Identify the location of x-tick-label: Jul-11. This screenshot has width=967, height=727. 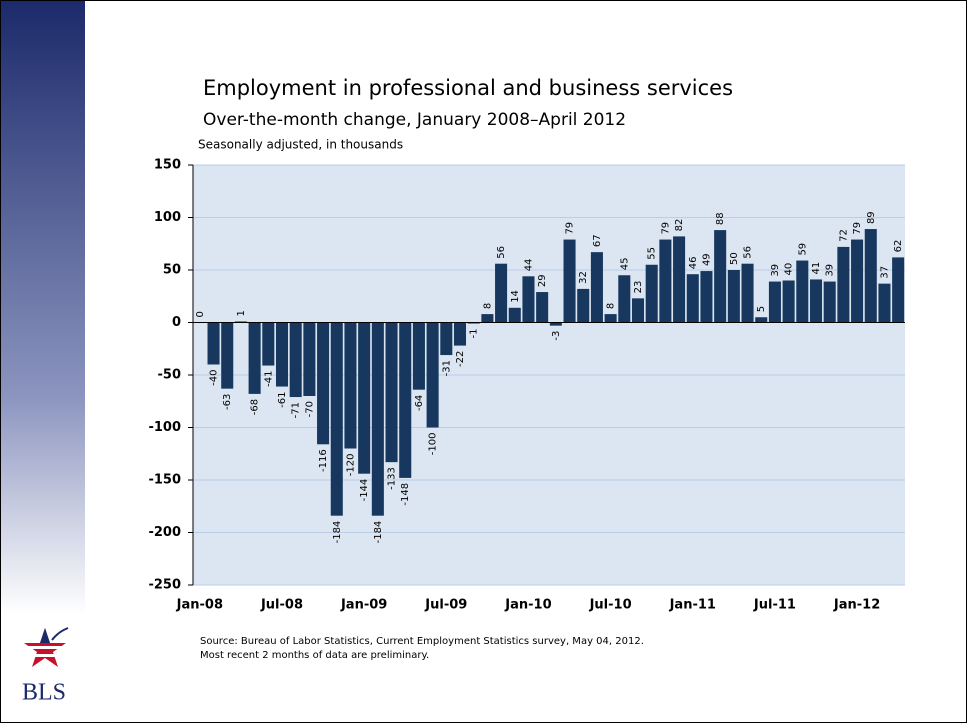
(774, 605).